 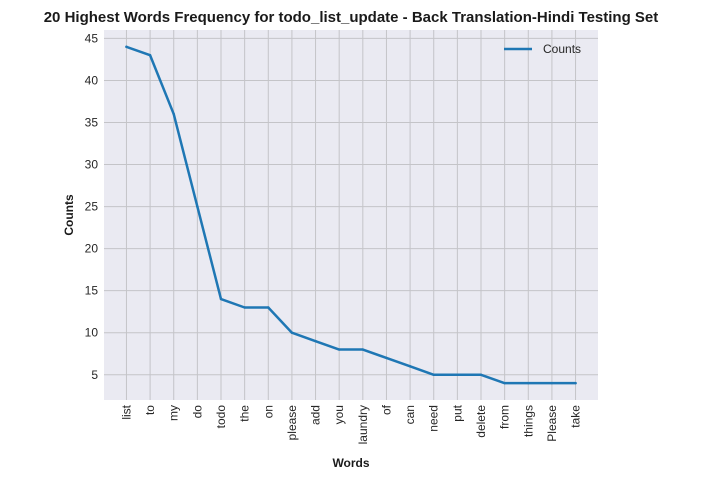 I want to click on y-tick-label: 25, so click(x=92, y=207).